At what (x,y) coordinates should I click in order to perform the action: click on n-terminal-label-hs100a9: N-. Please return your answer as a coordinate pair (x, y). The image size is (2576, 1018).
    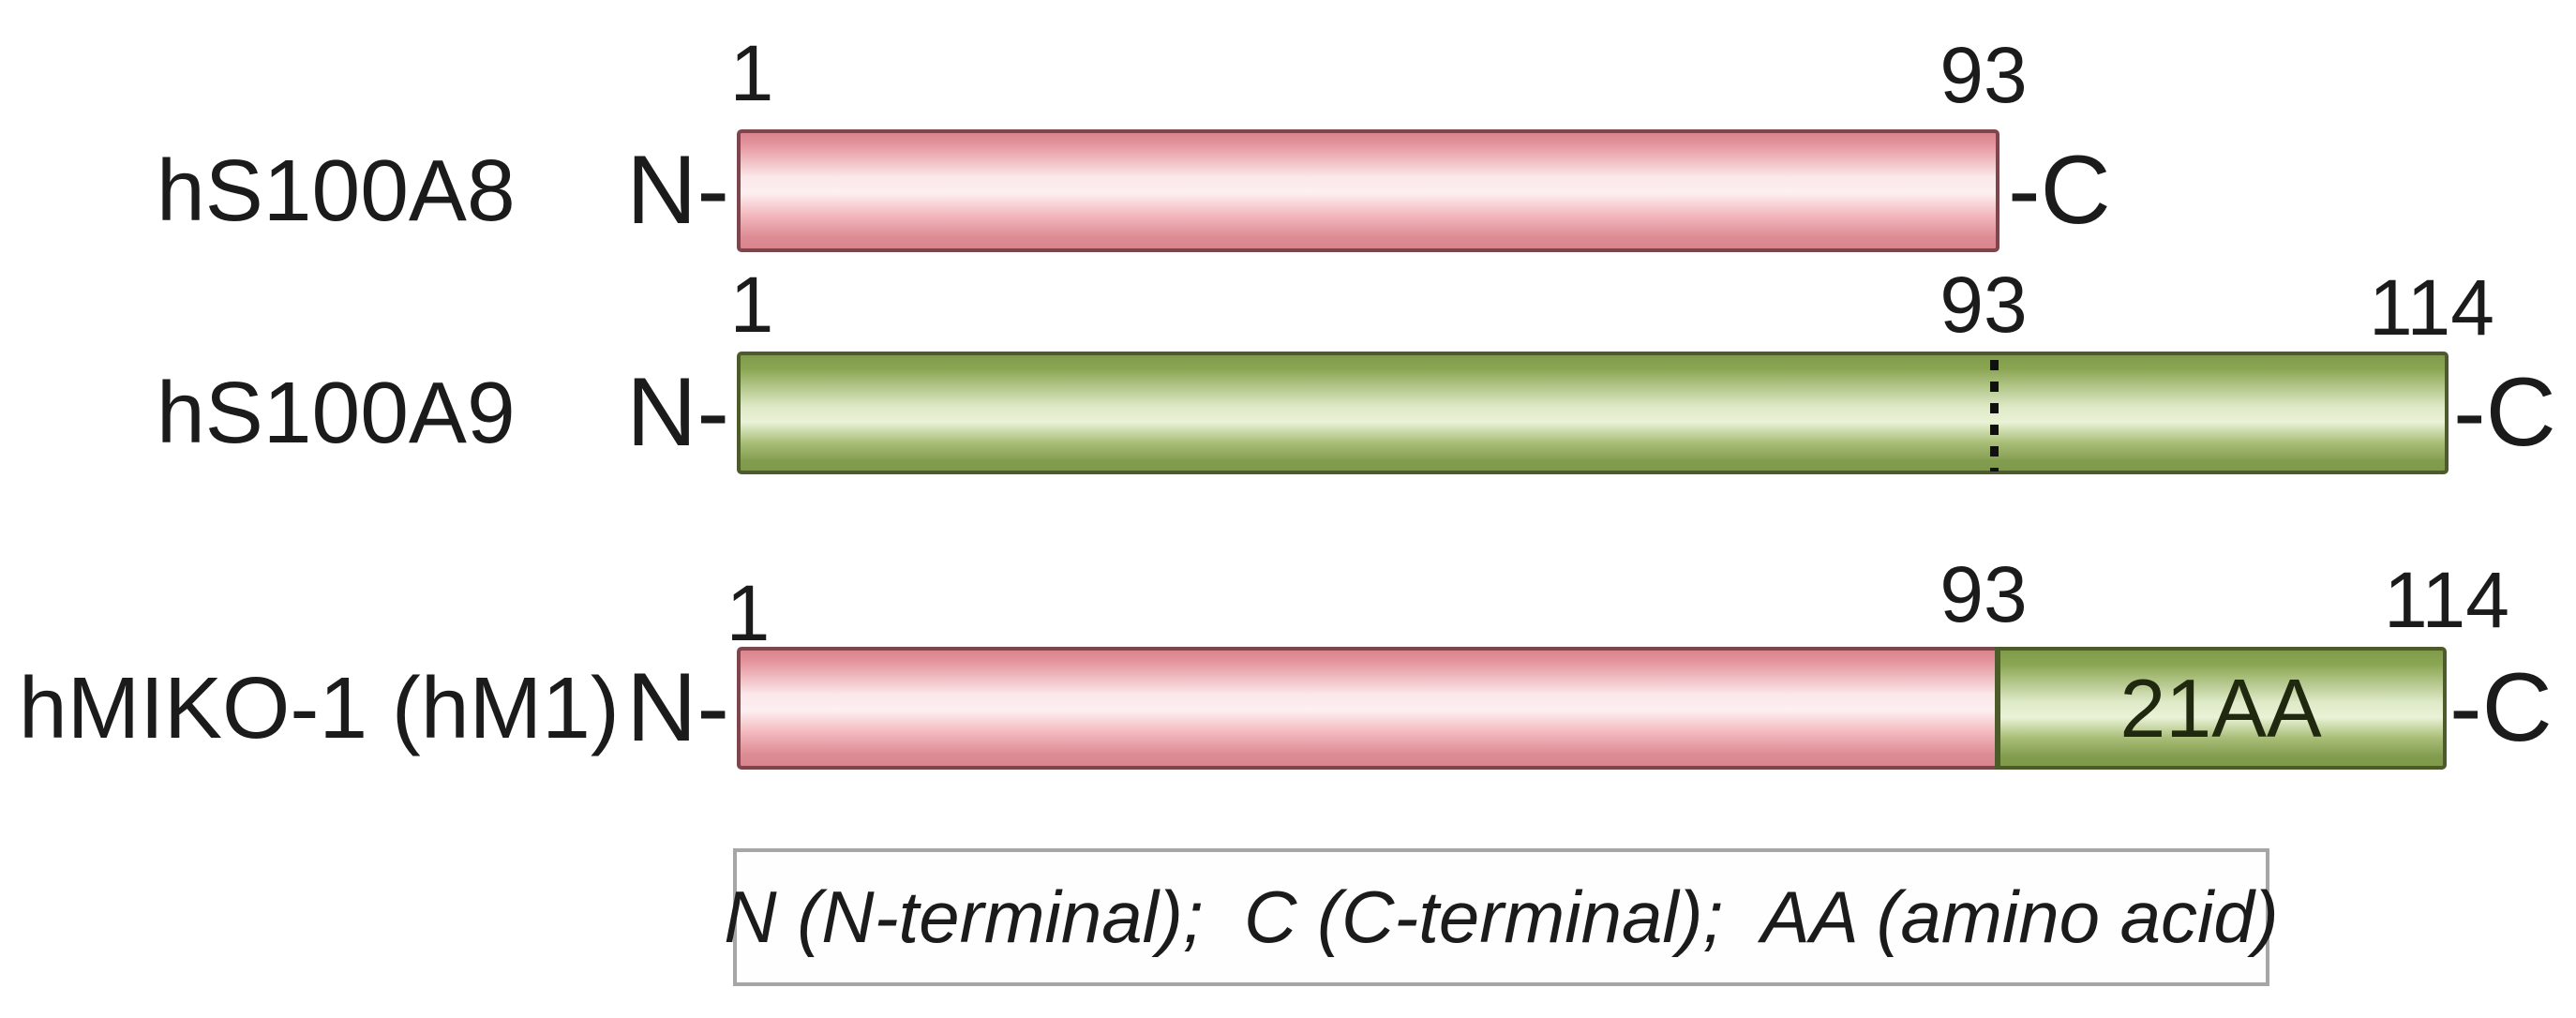
    Looking at the image, I should click on (678, 413).